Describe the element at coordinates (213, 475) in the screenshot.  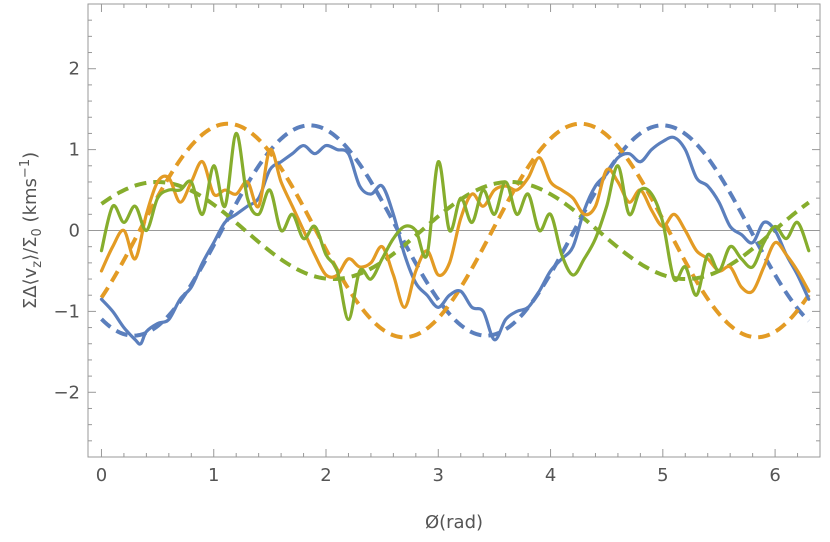
I see `x-tick-label: 1` at that location.